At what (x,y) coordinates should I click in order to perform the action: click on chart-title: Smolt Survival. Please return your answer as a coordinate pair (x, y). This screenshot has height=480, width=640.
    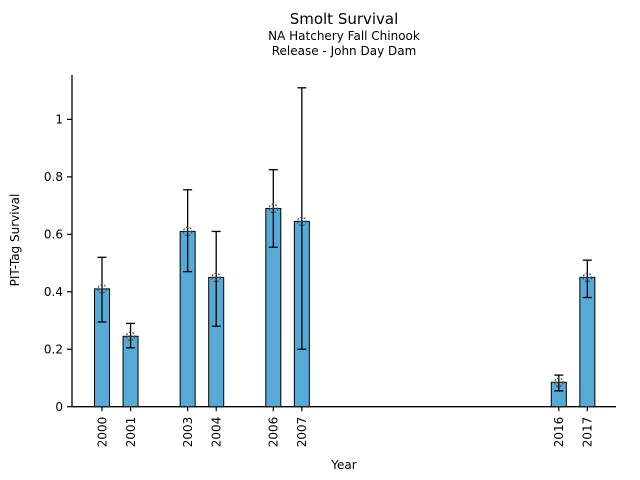
    Looking at the image, I should click on (344, 19).